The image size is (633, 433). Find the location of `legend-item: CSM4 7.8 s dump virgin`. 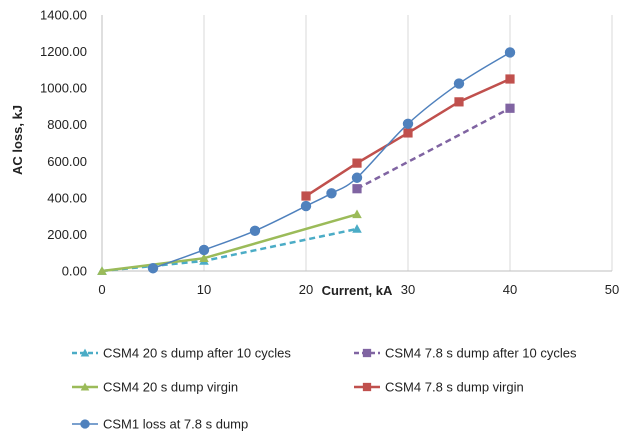

legend-item: CSM4 7.8 s dump virgin is located at coordinates (439, 387).